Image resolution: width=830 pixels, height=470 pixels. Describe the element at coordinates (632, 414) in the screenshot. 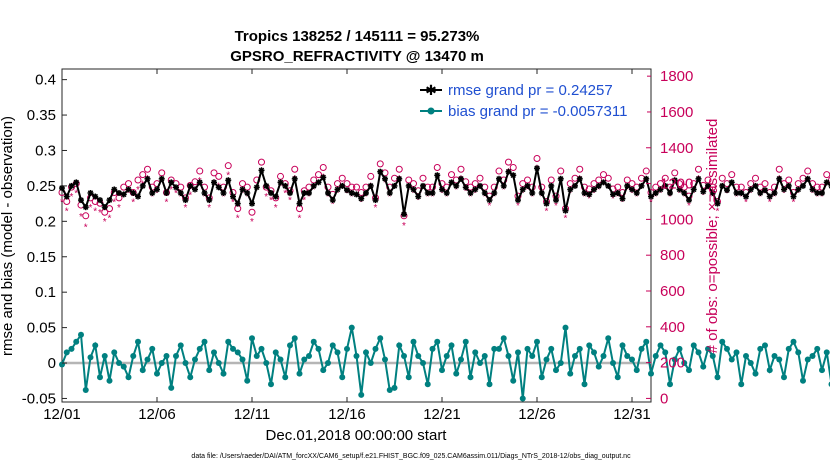

I see `x-tick-label: 12/31` at that location.